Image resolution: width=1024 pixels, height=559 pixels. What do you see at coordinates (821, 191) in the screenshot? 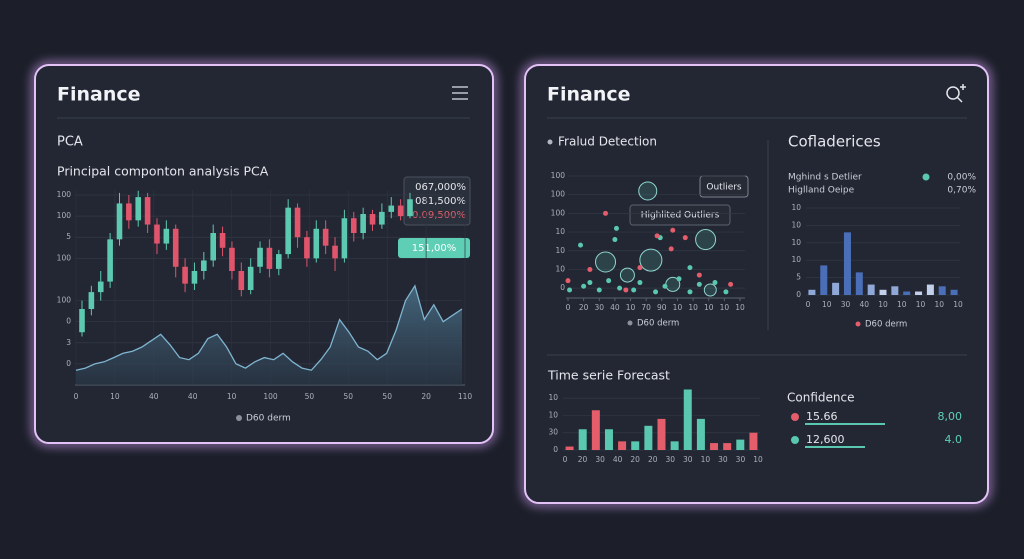
I see `legend-text: Higlland Oeipe` at bounding box center [821, 191].